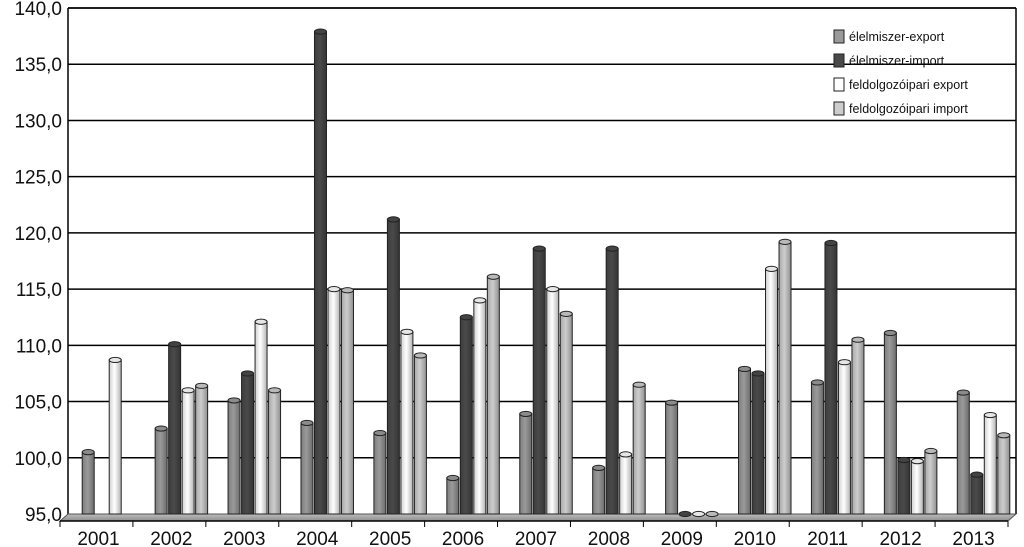 The height and width of the screenshot is (547, 1024). Describe the element at coordinates (39, 290) in the screenshot. I see `y-tick-label: 115,0` at that location.